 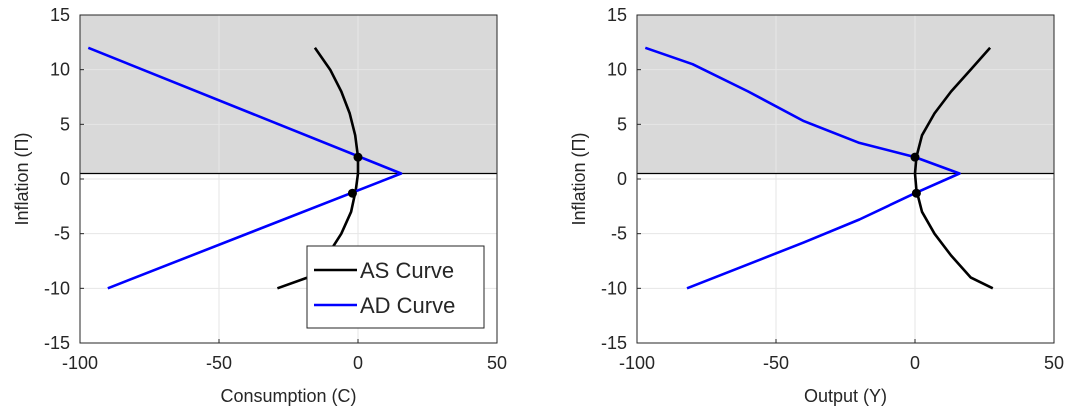 I want to click on legend-box, so click(x=395, y=287).